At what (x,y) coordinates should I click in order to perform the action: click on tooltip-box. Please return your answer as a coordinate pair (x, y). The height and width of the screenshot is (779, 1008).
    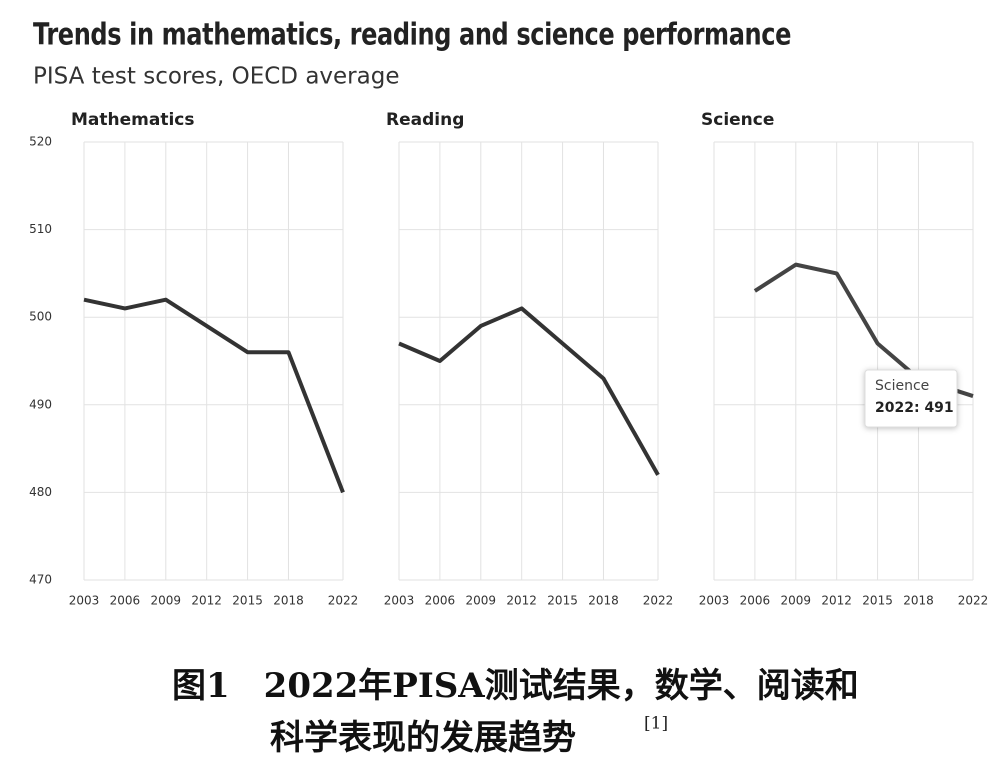
    Looking at the image, I should click on (911, 398).